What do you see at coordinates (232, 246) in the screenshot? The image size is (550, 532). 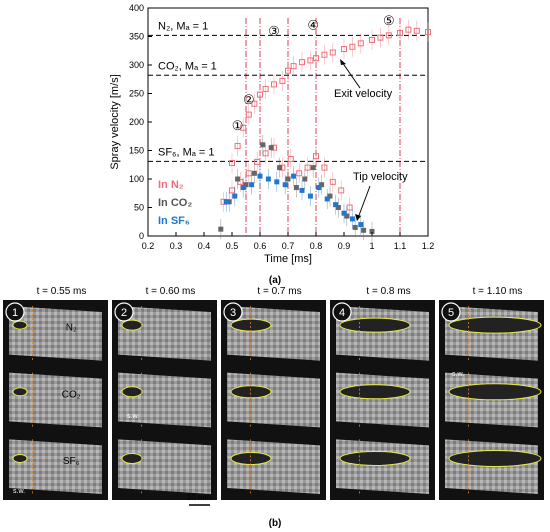 I see `x-tick-label: 0.5` at bounding box center [232, 246].